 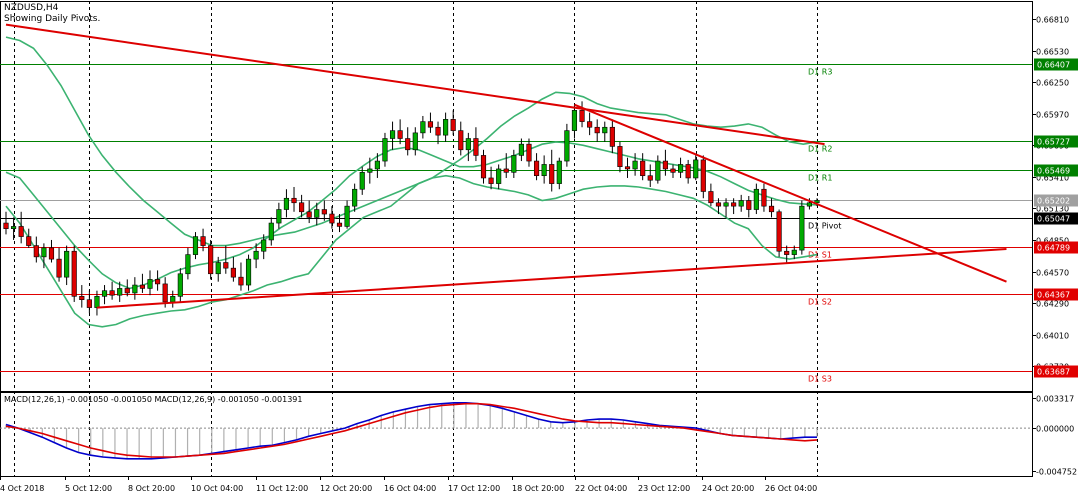 What do you see at coordinates (88, 488) in the screenshot?
I see `x-tick-label: 5 Oct 12:00` at bounding box center [88, 488].